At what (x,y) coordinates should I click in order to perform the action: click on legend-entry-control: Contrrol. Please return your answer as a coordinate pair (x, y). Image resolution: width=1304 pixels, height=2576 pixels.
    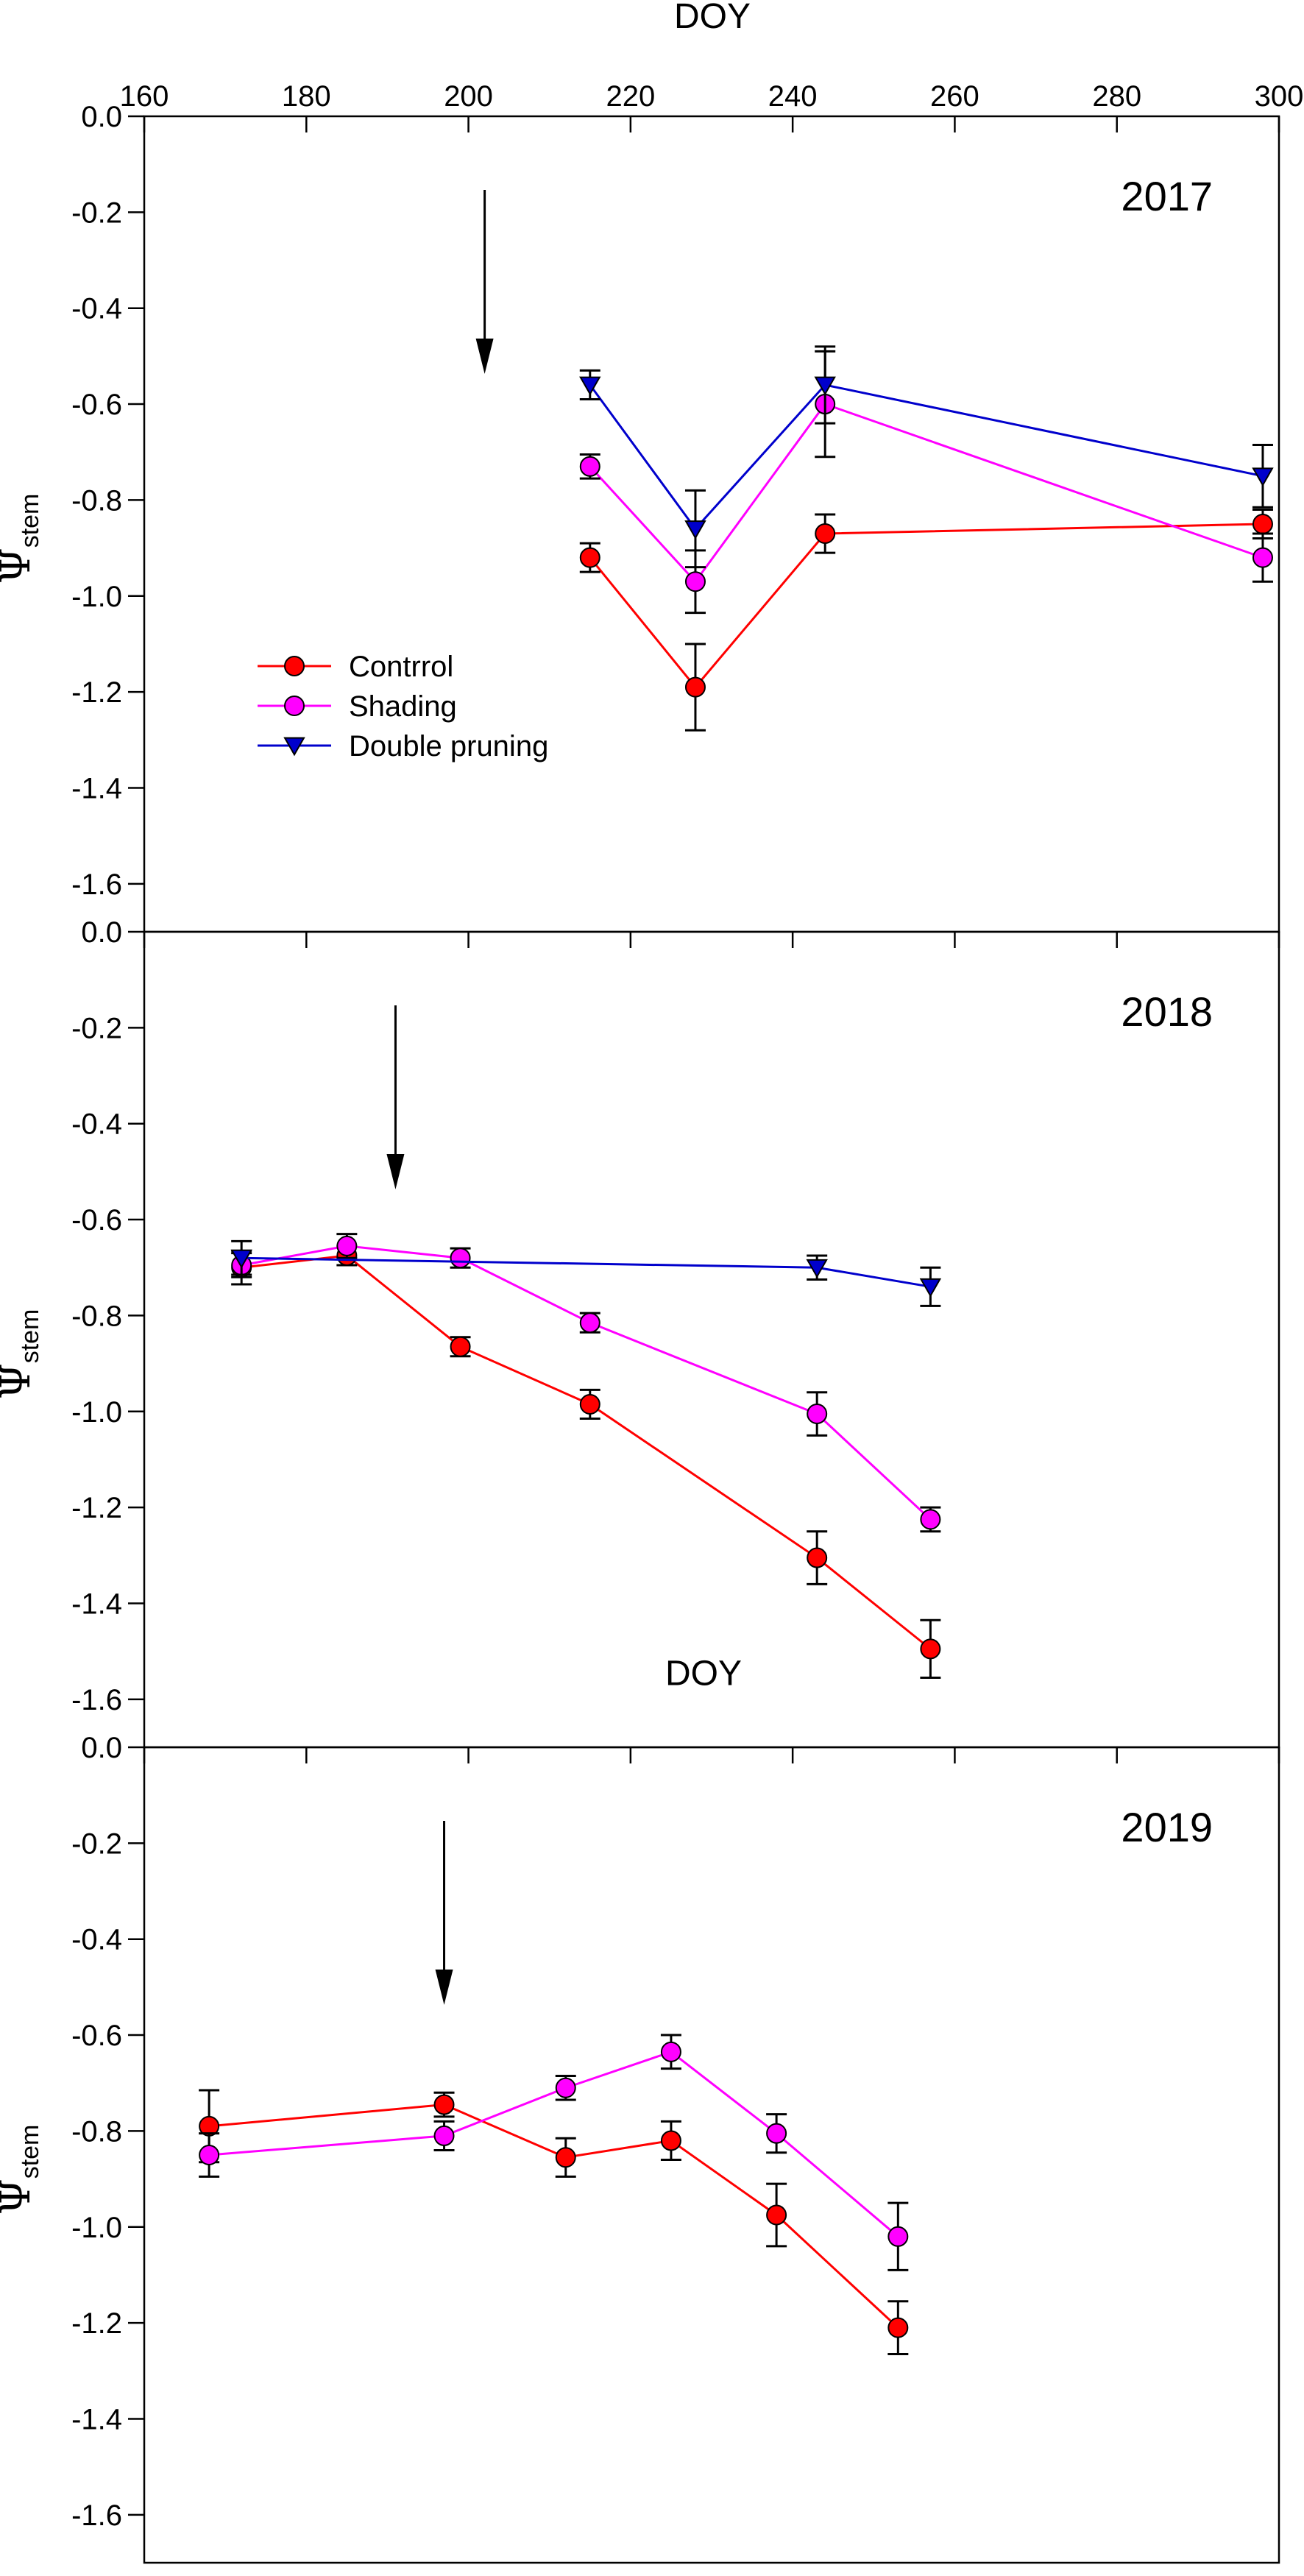
    Looking at the image, I should click on (355, 667).